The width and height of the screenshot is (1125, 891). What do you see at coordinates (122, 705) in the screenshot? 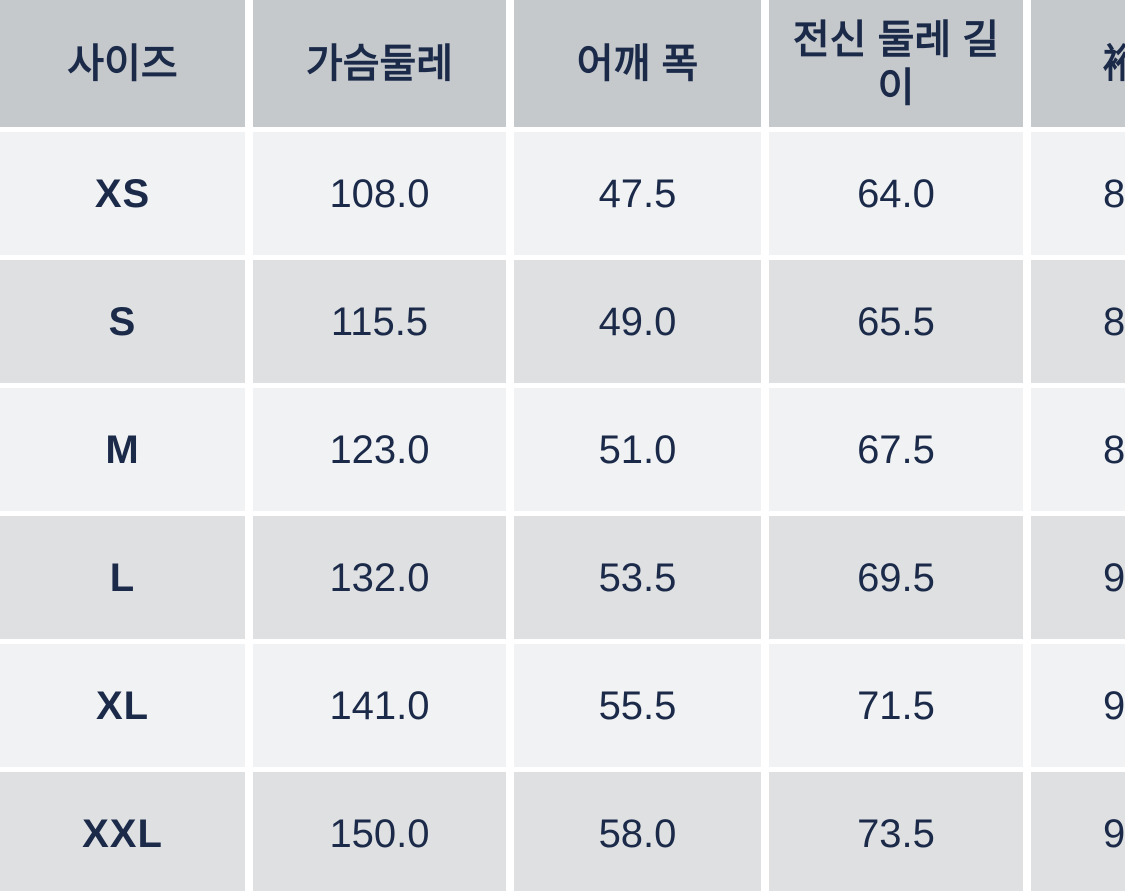
I see `cell-size: XL` at bounding box center [122, 705].